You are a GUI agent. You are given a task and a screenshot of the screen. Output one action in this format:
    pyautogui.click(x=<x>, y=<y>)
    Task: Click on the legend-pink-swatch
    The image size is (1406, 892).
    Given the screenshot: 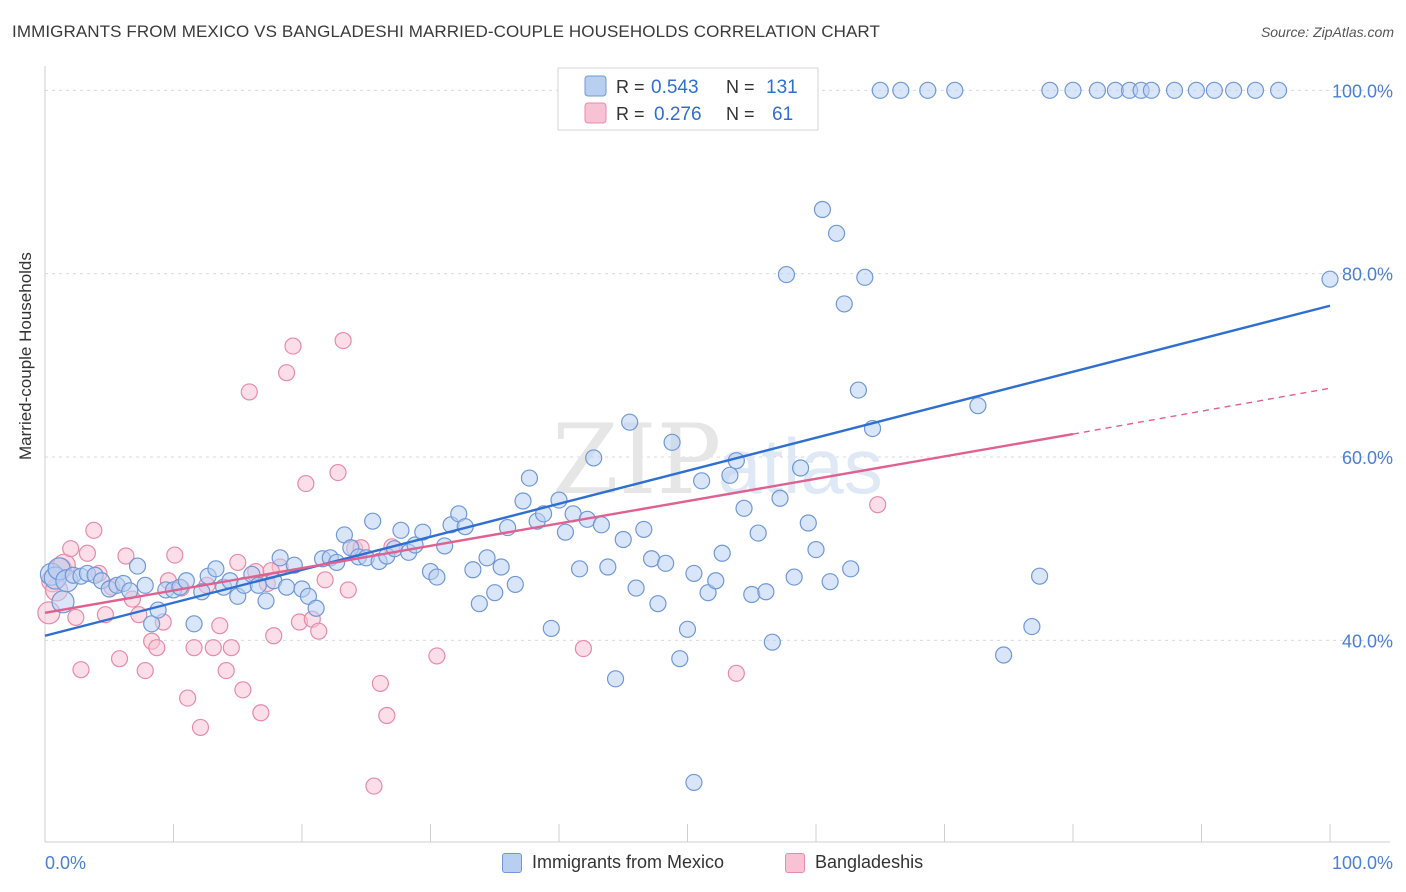 What is the action you would take?
    pyautogui.click(x=595, y=113)
    